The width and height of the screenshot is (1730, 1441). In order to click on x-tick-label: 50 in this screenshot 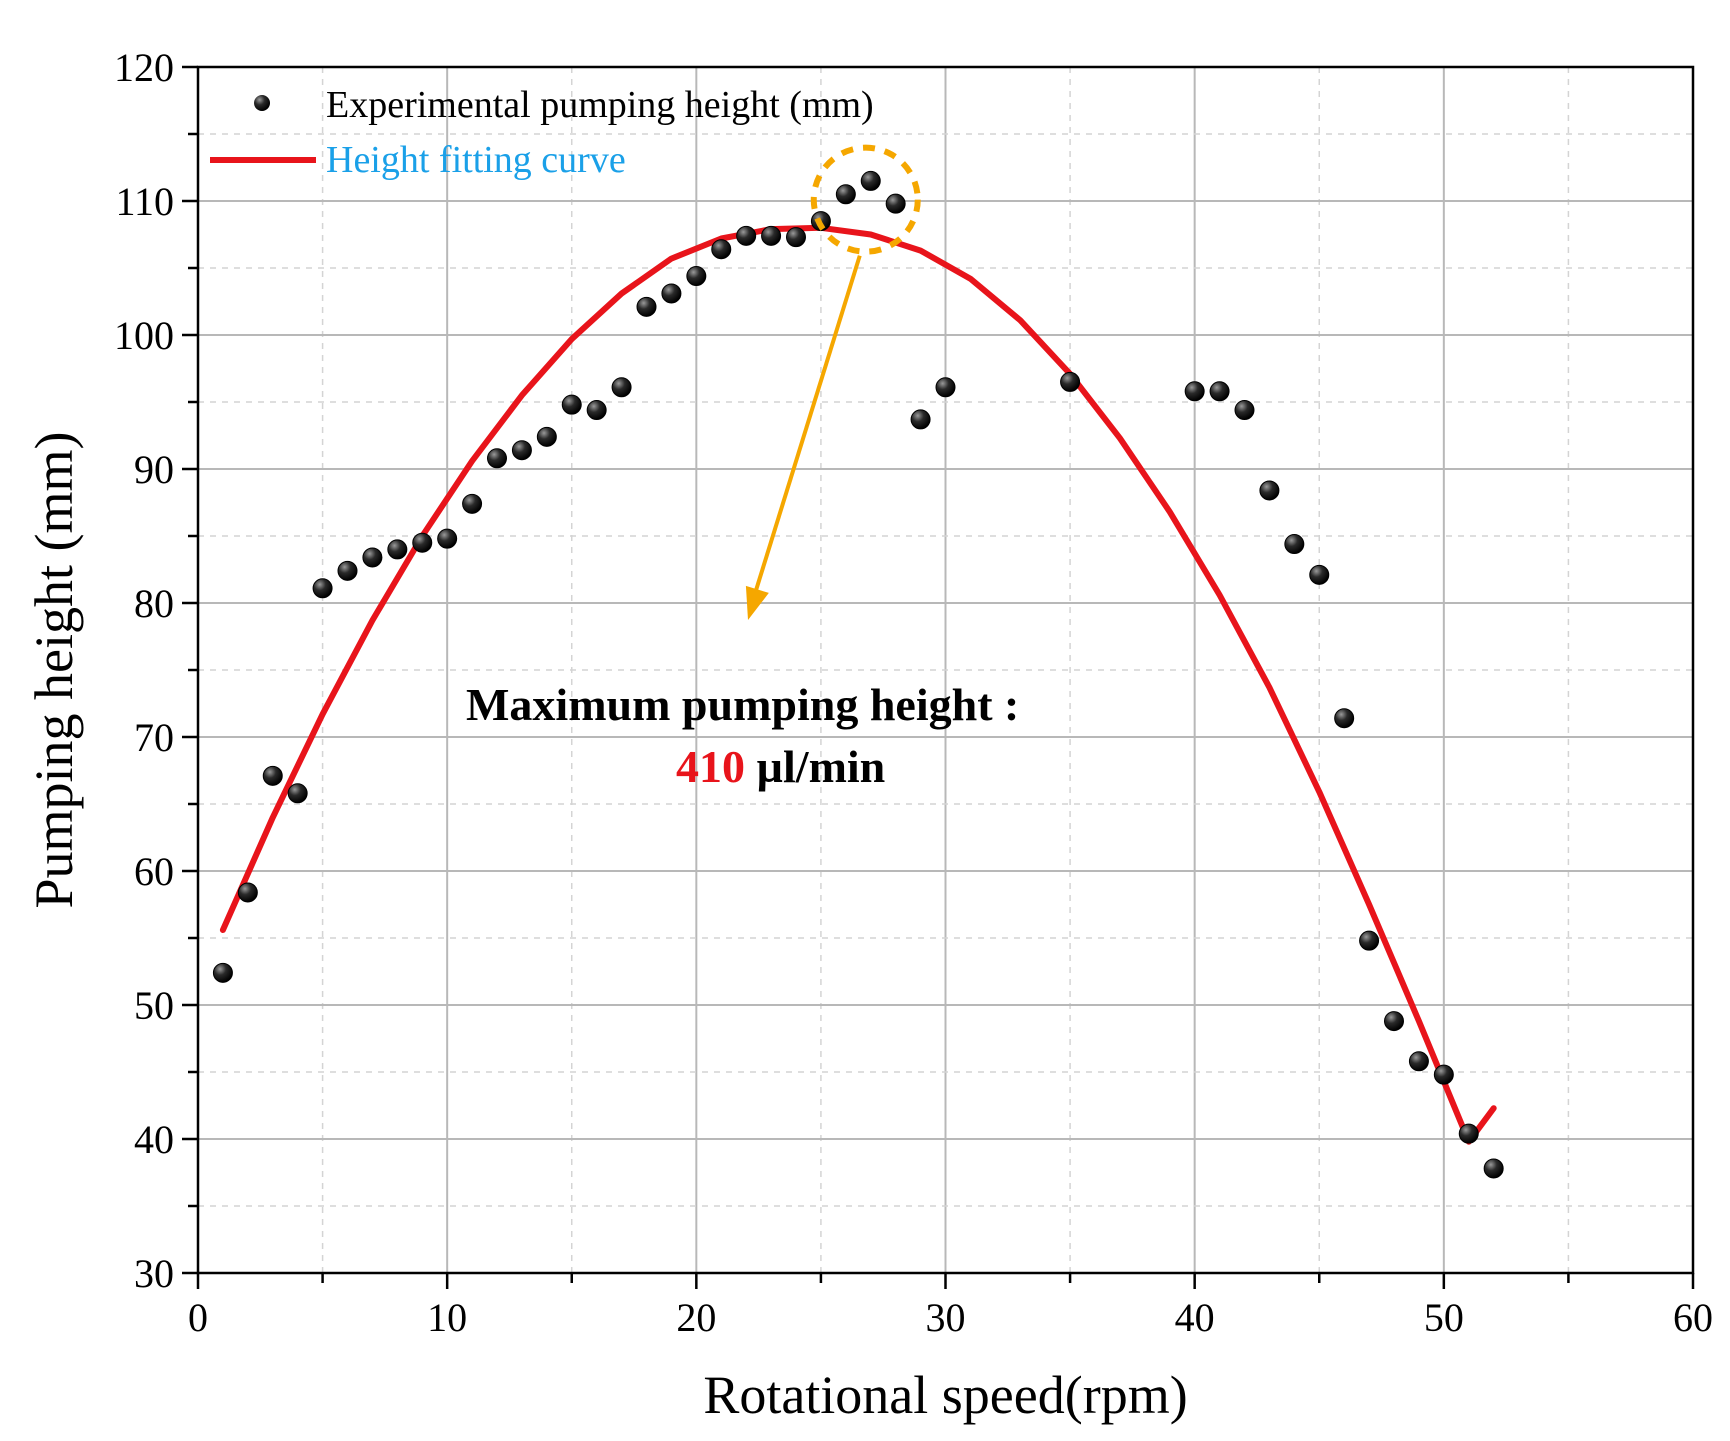, I will do `click(1444, 1317)`.